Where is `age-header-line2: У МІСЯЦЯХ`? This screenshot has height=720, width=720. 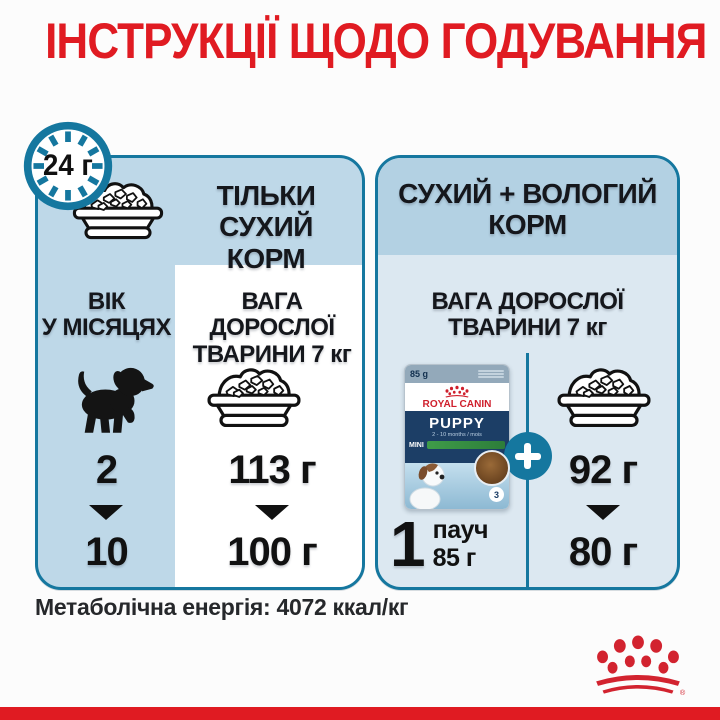 age-header-line2: У МІСЯЦЯХ is located at coordinates (106, 328).